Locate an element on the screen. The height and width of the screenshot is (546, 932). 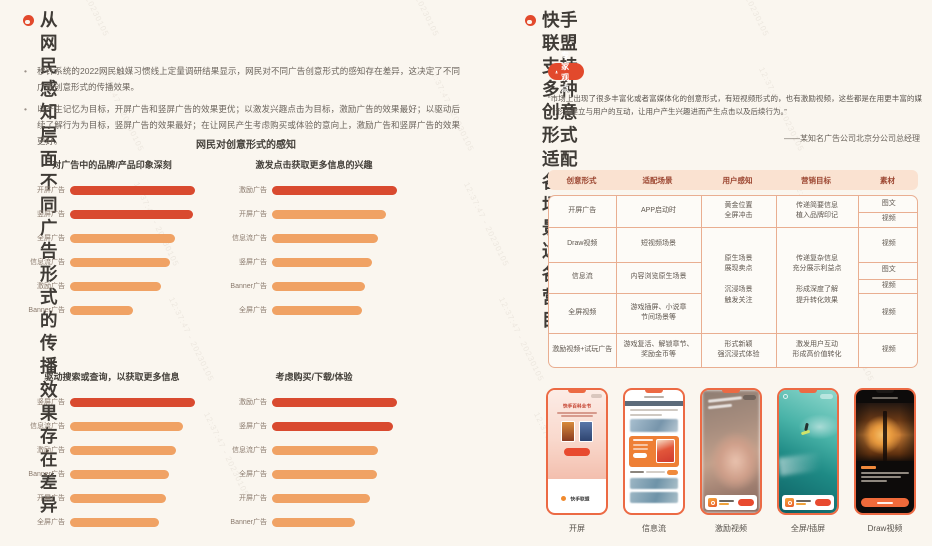
watermark-text: 12:37:47 - 20230105 is located at coordinates (521, 339).